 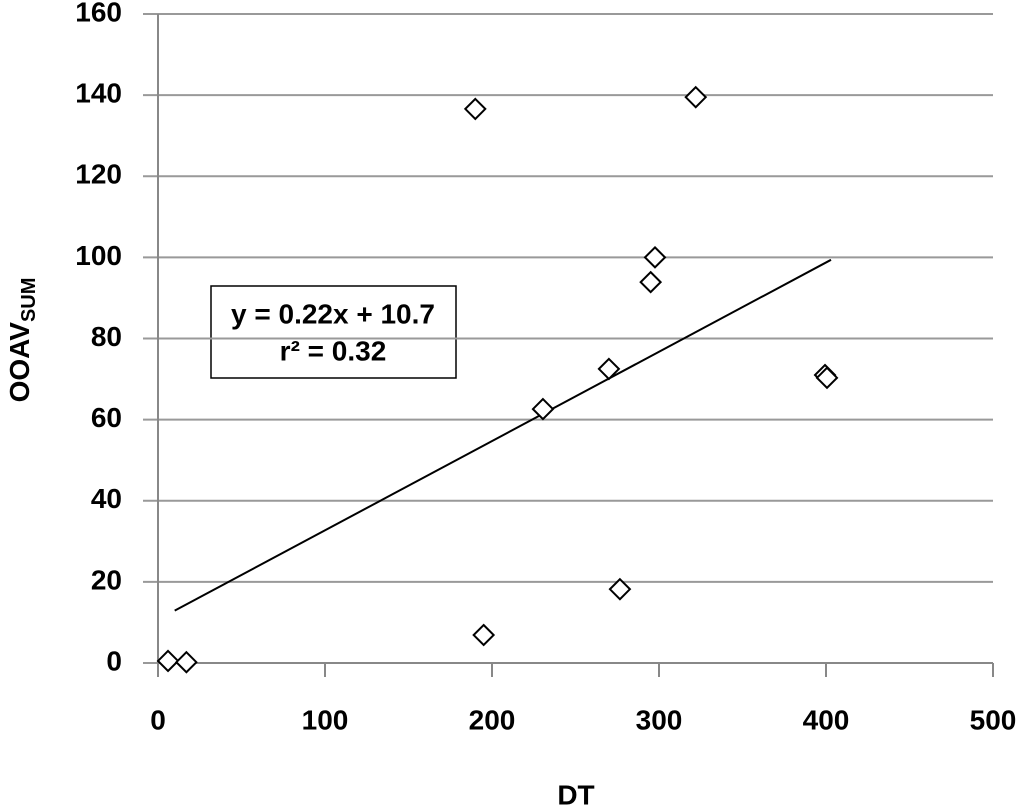 What do you see at coordinates (29, 300) in the screenshot?
I see `y-axis-label-sub: SUM` at bounding box center [29, 300].